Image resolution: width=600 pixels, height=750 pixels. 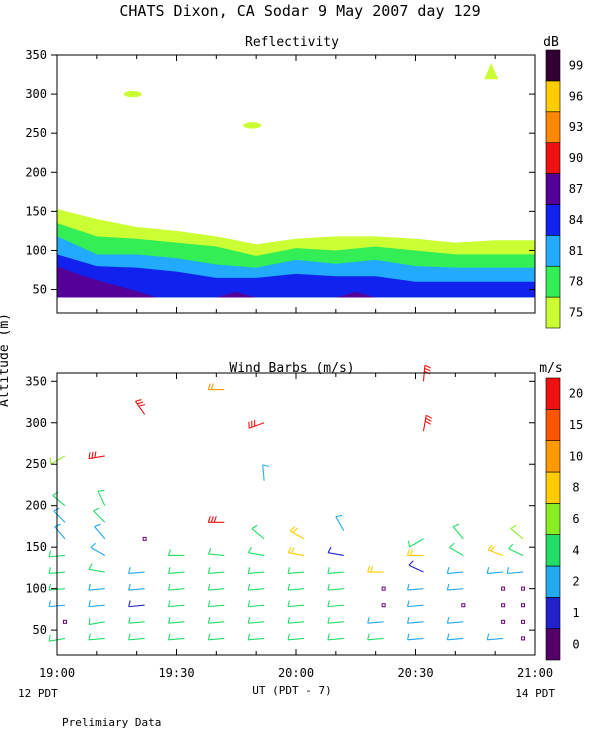 What do you see at coordinates (36, 94) in the screenshot?
I see `reflectivity-y-tick-label: 300` at bounding box center [36, 94].